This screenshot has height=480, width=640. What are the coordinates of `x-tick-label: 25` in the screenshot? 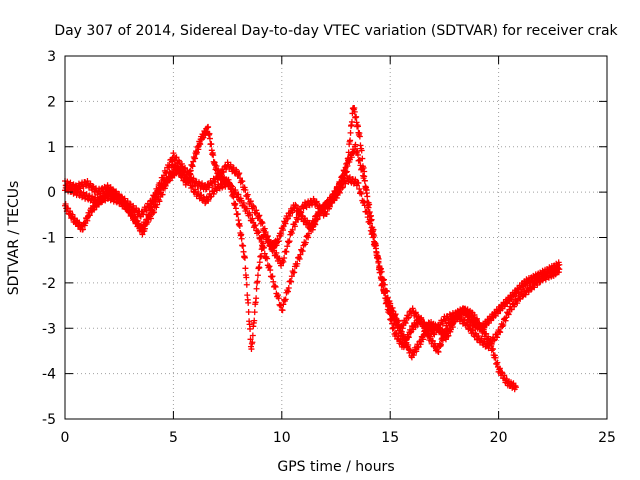 It's located at (607, 438).